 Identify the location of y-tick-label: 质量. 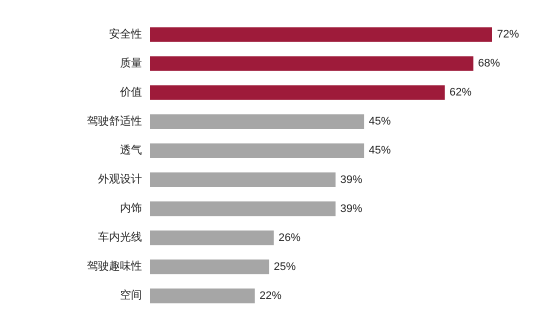
(131, 63).